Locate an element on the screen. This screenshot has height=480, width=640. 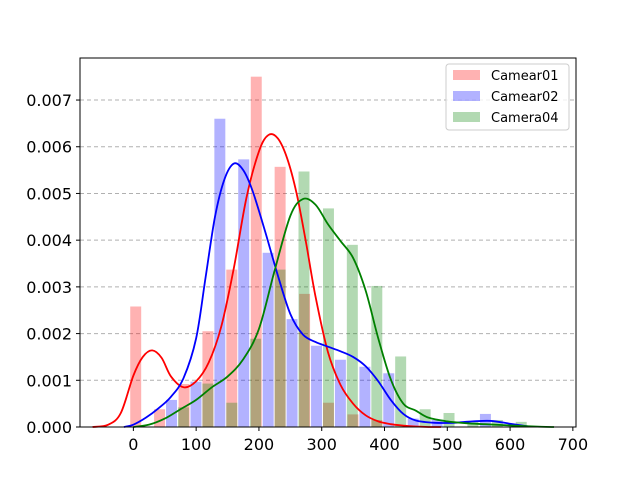
y-tick-label: 0.000 is located at coordinates (49, 427).